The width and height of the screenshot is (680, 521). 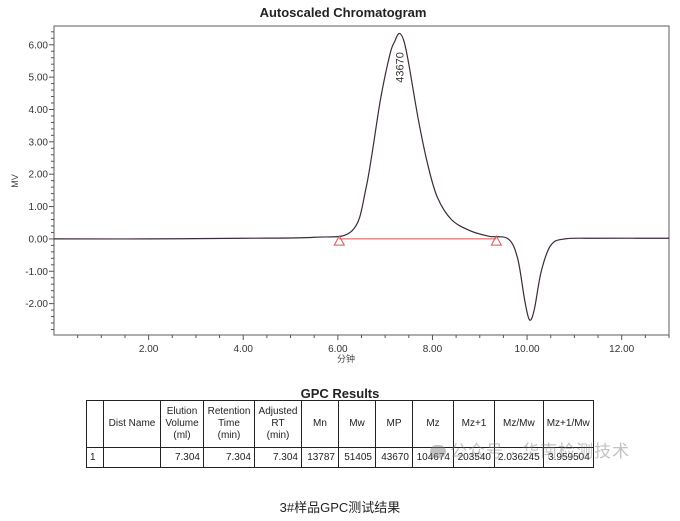 What do you see at coordinates (320, 457) in the screenshot?
I see `cell-mn: 13787` at bounding box center [320, 457].